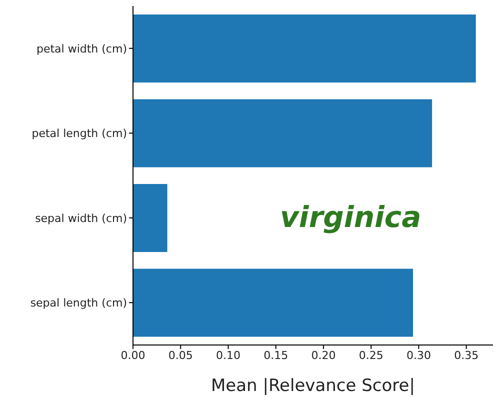  What do you see at coordinates (313, 386) in the screenshot?
I see `x-axis-title: Mean |Relevance Score|` at bounding box center [313, 386].